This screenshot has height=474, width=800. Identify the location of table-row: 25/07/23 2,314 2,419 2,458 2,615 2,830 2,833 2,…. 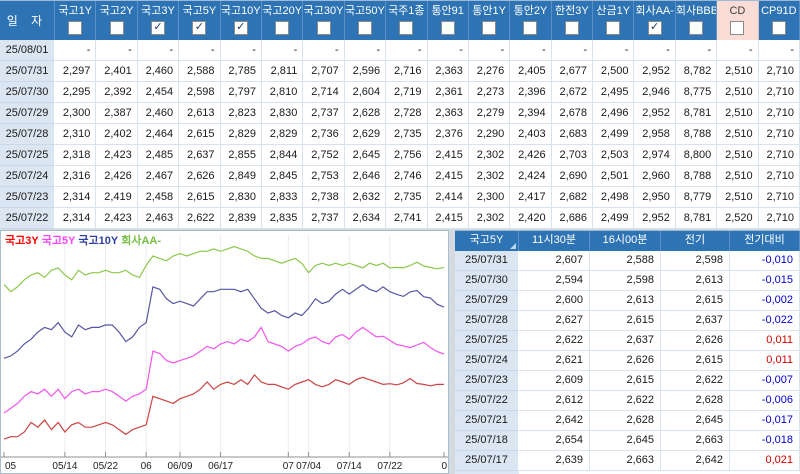
(400, 197).